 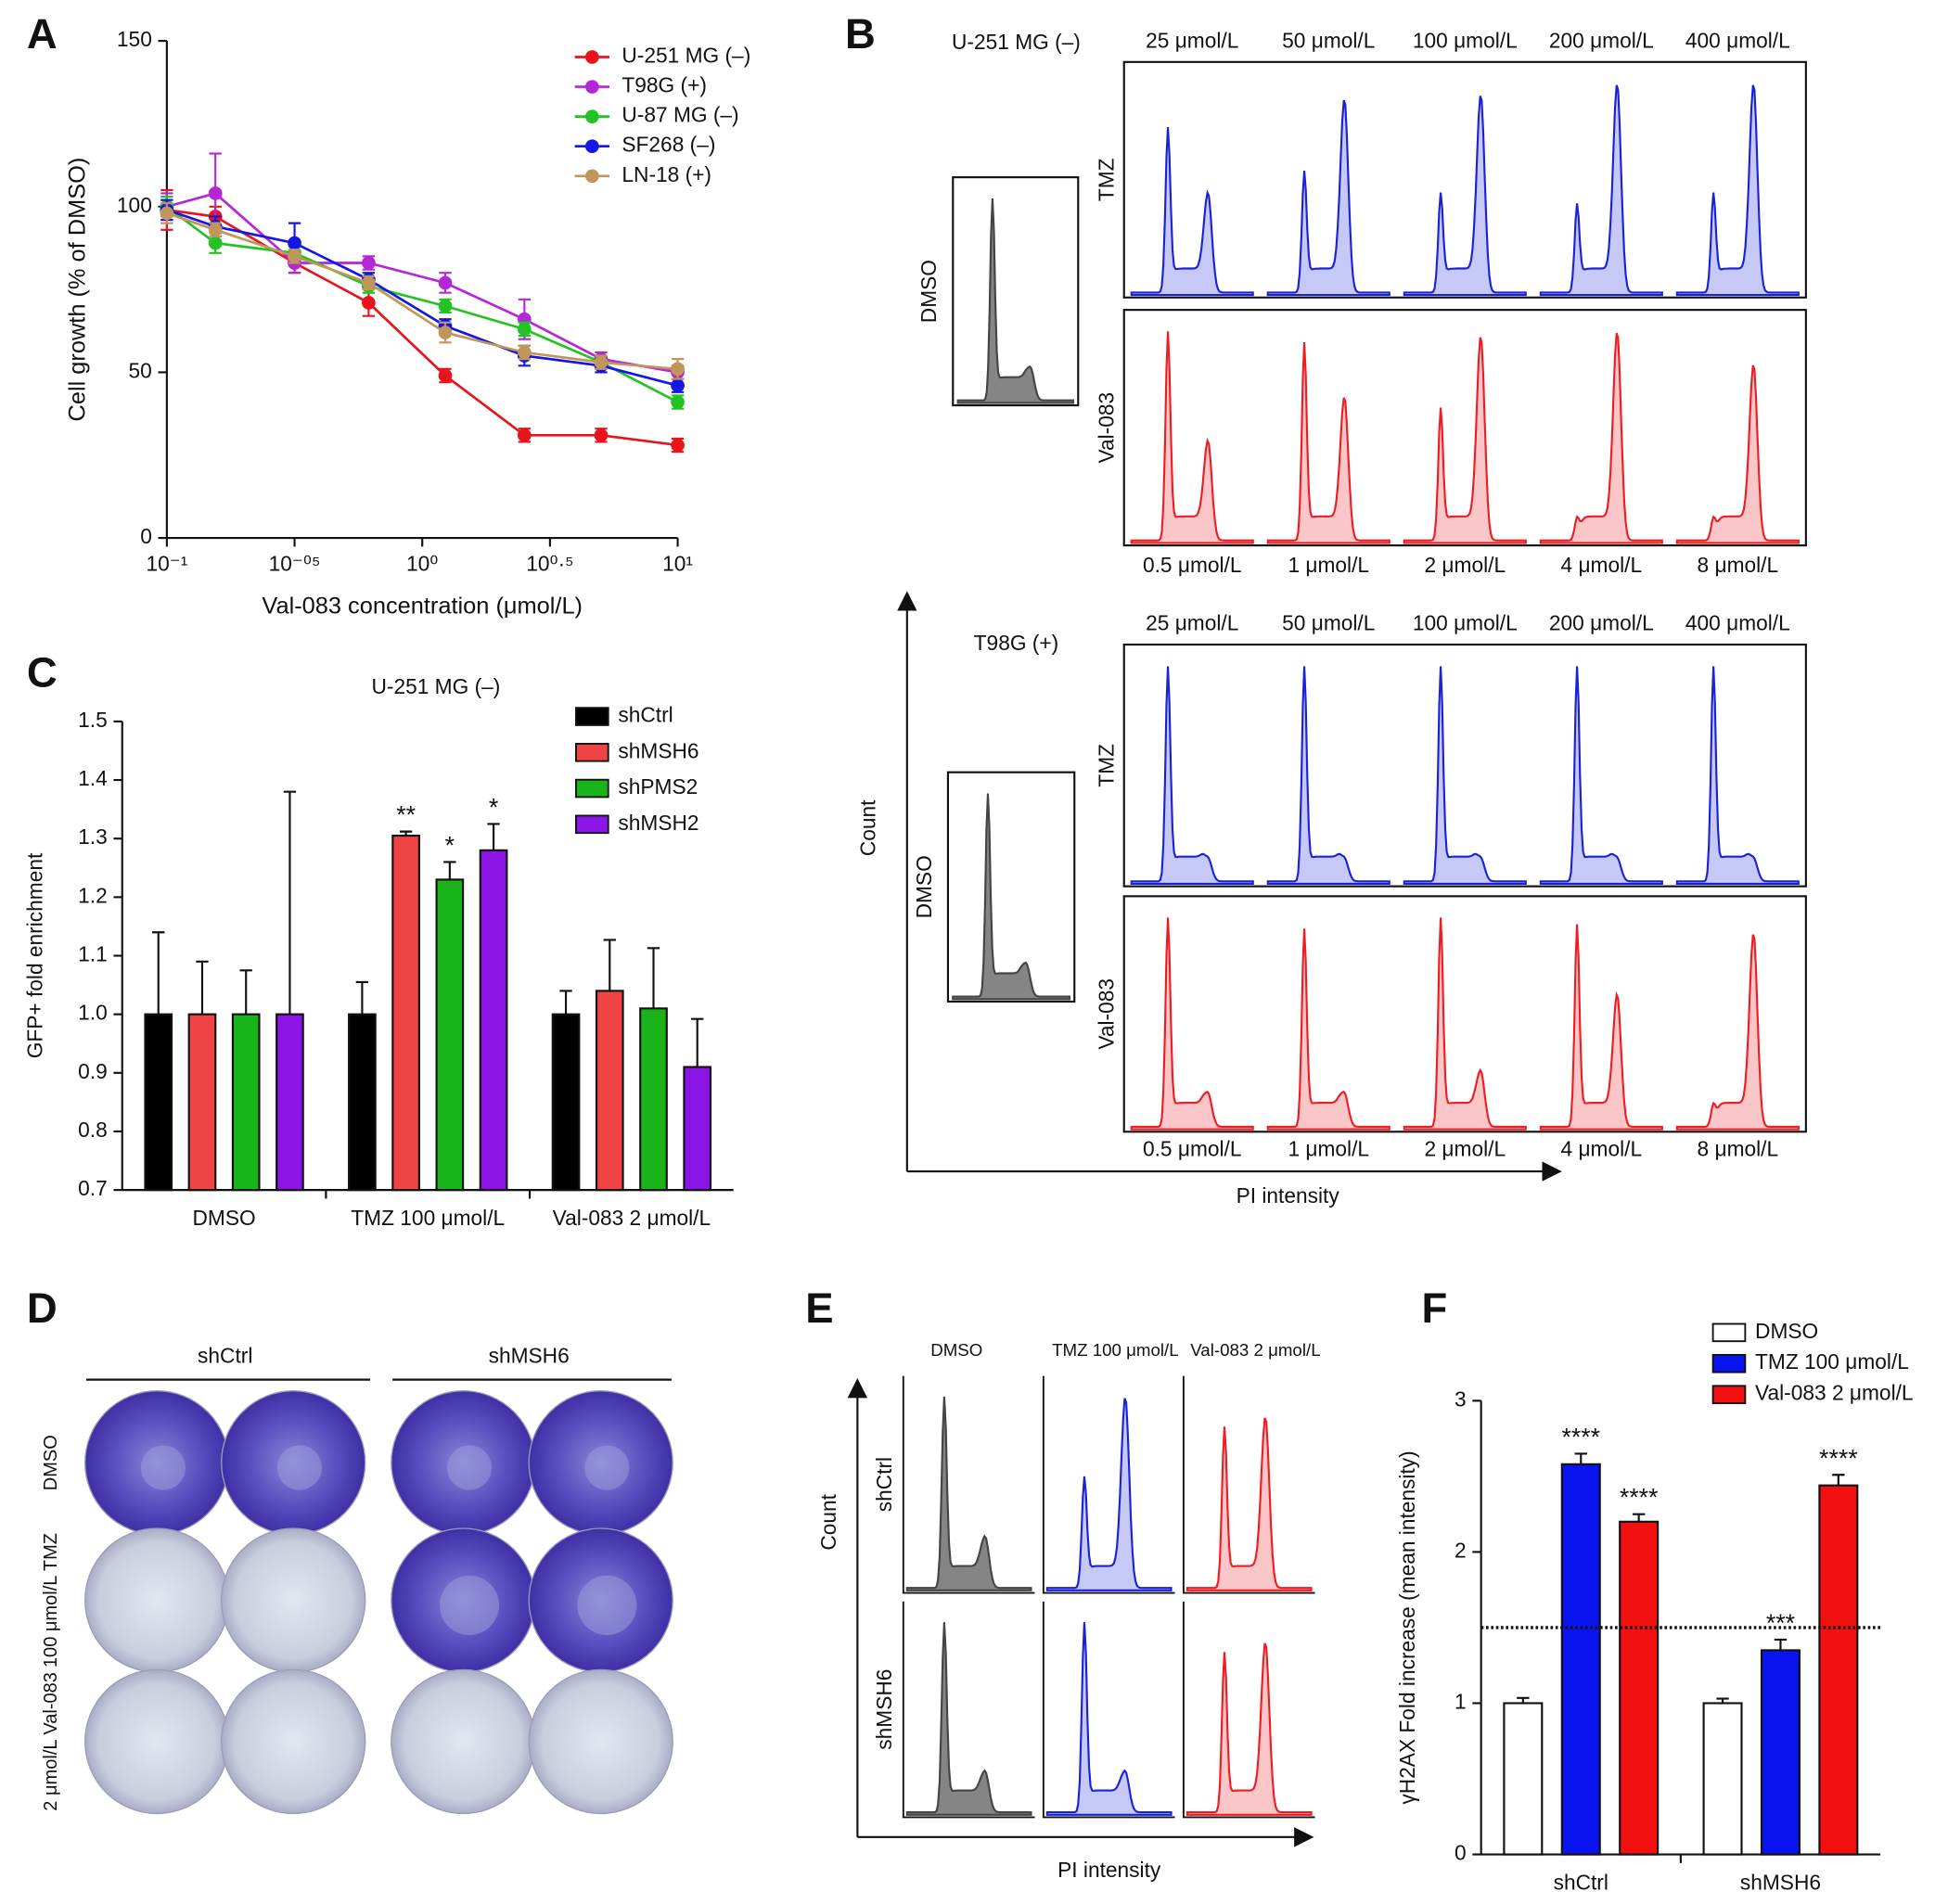 I want to click on legend-label: shMSH6, so click(x=658, y=750).